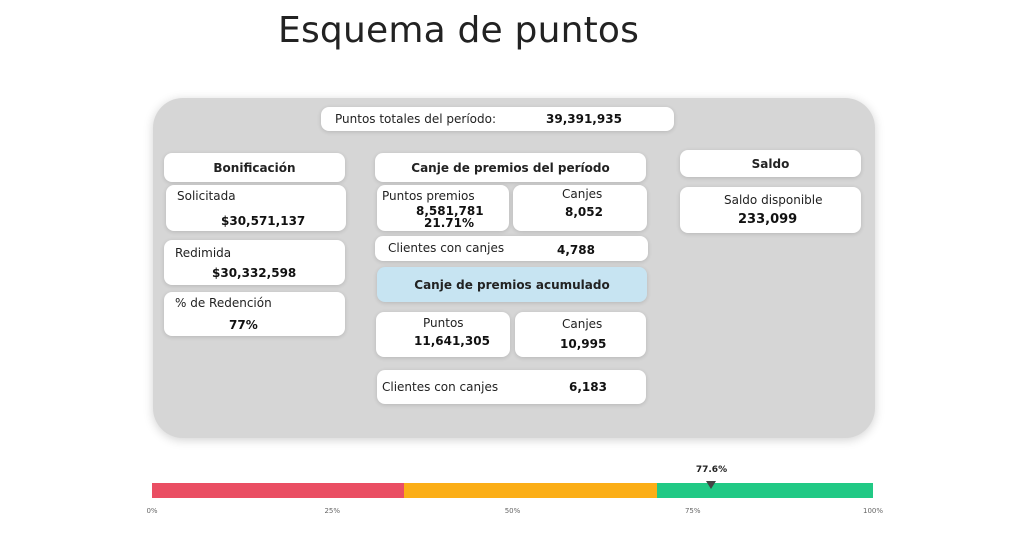 The height and width of the screenshot is (546, 1013). What do you see at coordinates (428, 196) in the screenshot?
I see `puntos-premios-label: Puntos premios` at bounding box center [428, 196].